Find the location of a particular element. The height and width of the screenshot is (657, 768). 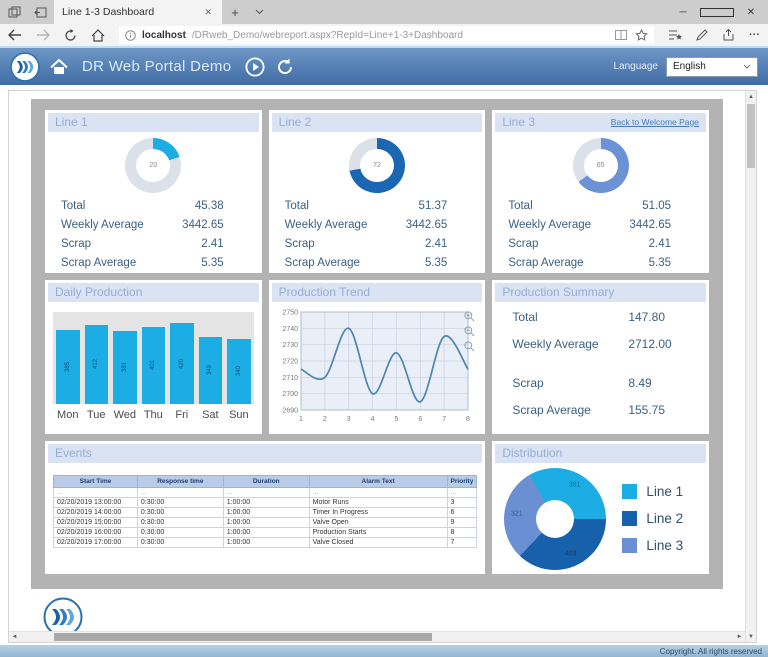

panel-title: Line 2 is located at coordinates (295, 122).